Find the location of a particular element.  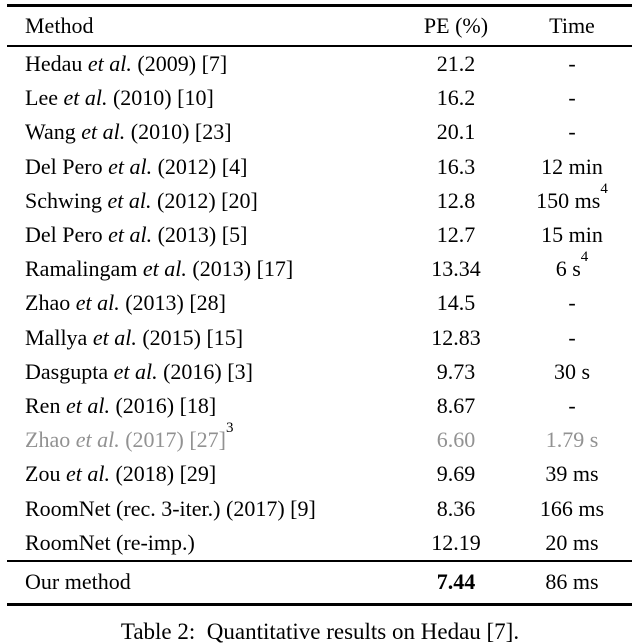

table-row: Hedau et al. (2009) [7] 21.2 - is located at coordinates (319, 64).